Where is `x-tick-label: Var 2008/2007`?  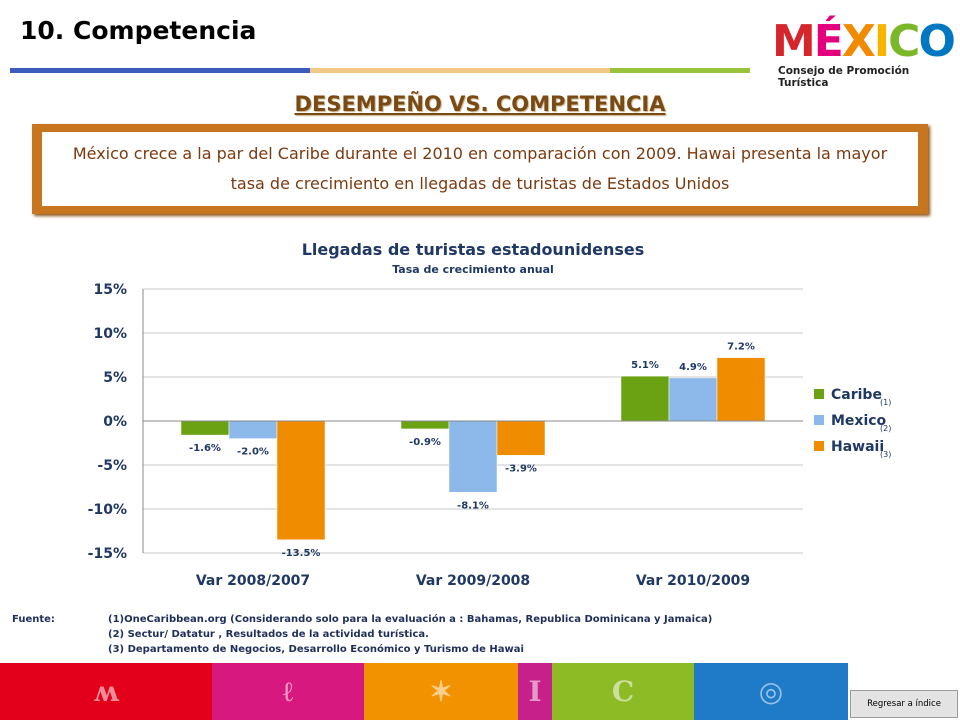
x-tick-label: Var 2008/2007 is located at coordinates (253, 581).